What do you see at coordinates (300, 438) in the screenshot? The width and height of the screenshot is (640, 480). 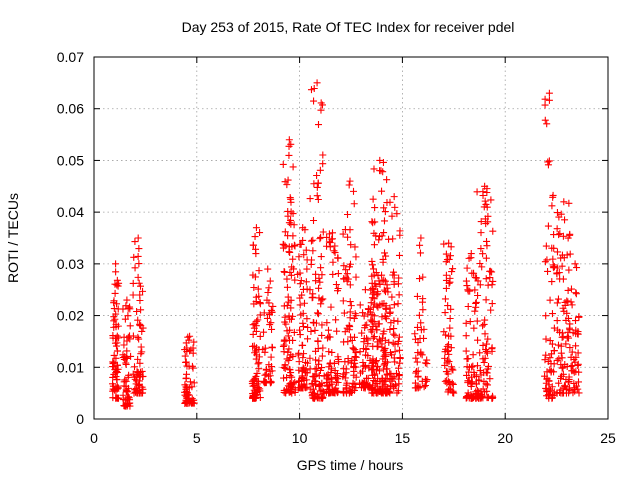 I see `x-tick-label: 10` at bounding box center [300, 438].